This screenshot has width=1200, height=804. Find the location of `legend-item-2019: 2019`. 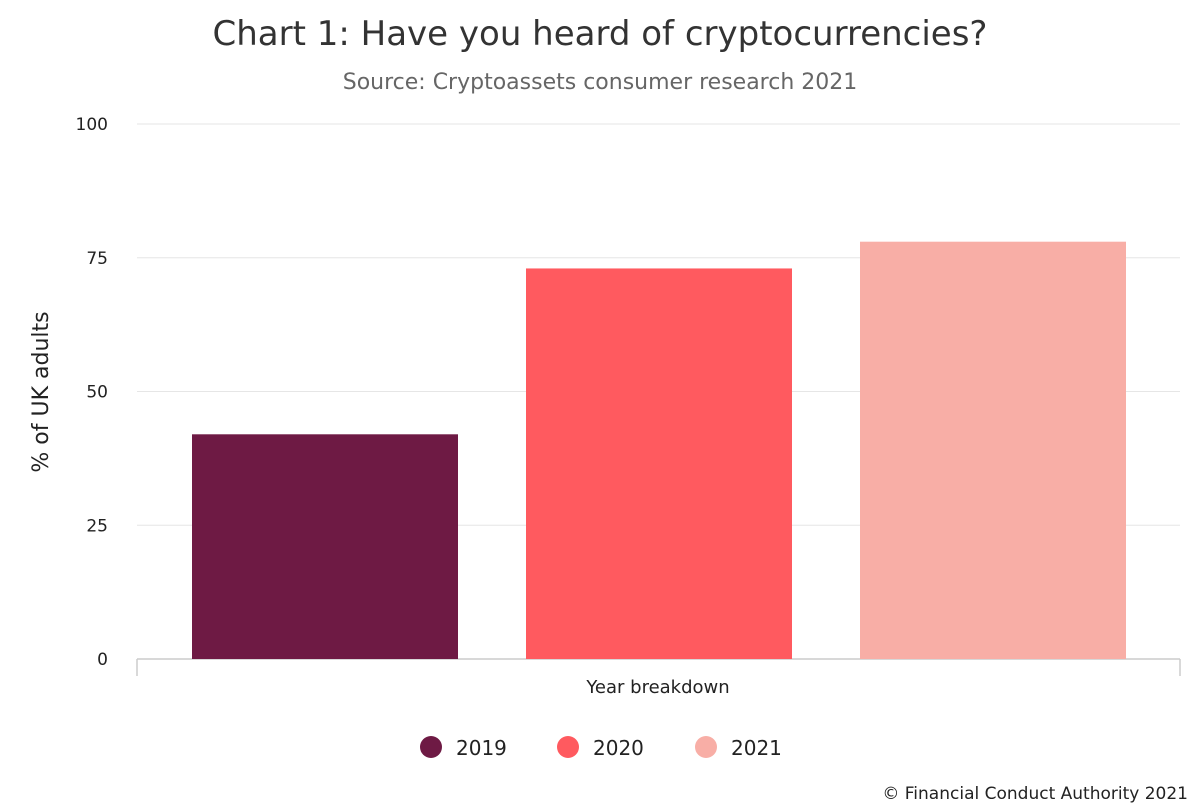

legend-item-2019: 2019 is located at coordinates (463, 748).